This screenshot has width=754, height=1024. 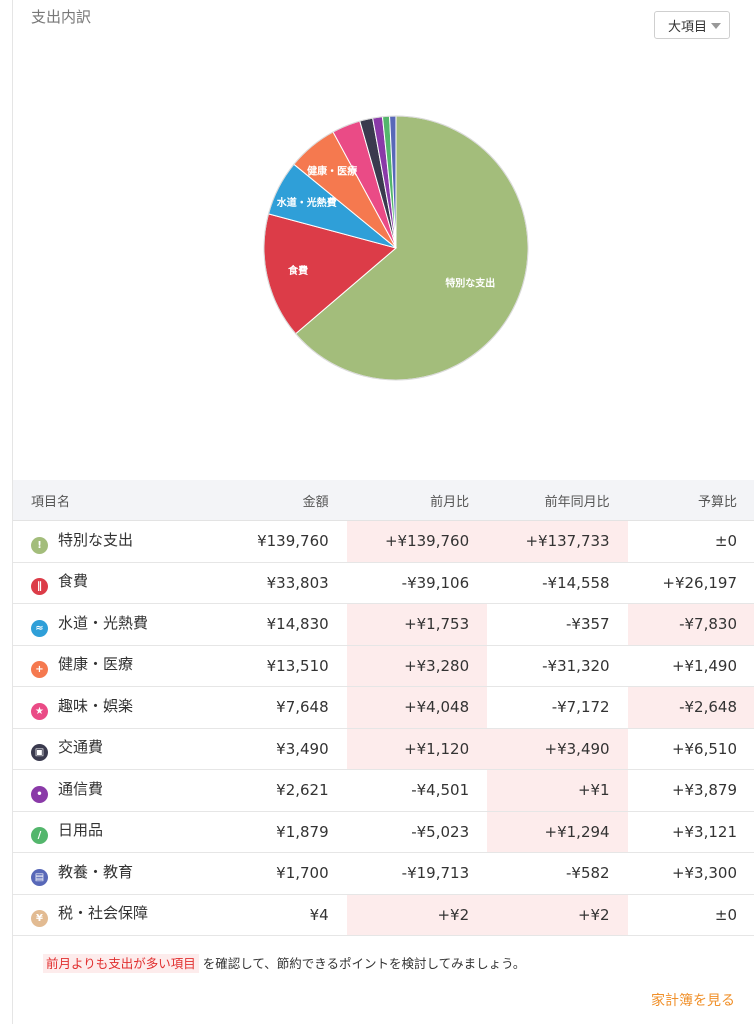 I want to click on table-row: / 日用品 ¥1,879 -¥5,023 +¥1,294 +¥3,121, so click(x=383, y=832).